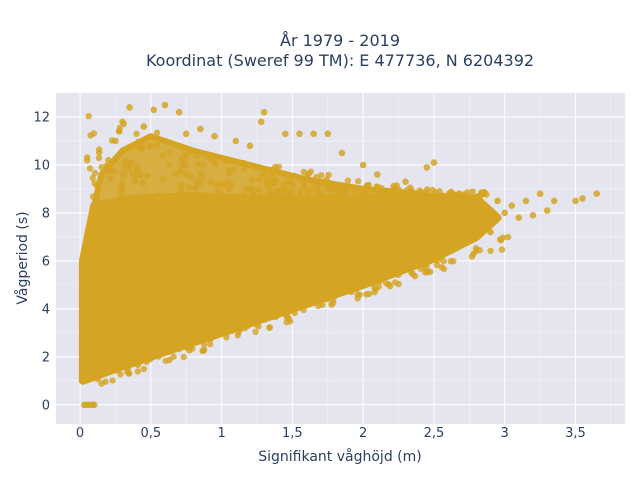  Describe the element at coordinates (363, 433) in the screenshot. I see `x-tick-label: 2` at that location.